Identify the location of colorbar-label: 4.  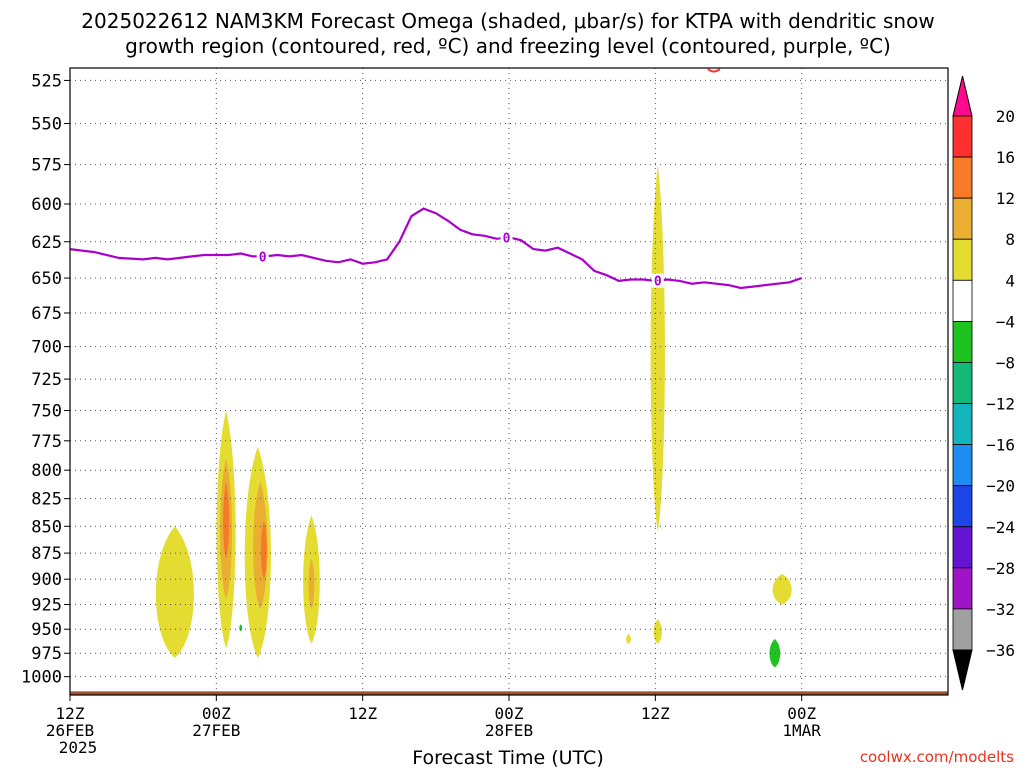
(1010, 280).